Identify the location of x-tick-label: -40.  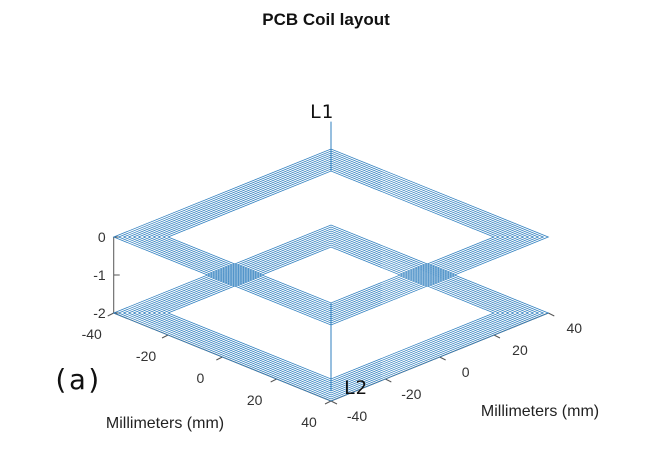
(92, 334).